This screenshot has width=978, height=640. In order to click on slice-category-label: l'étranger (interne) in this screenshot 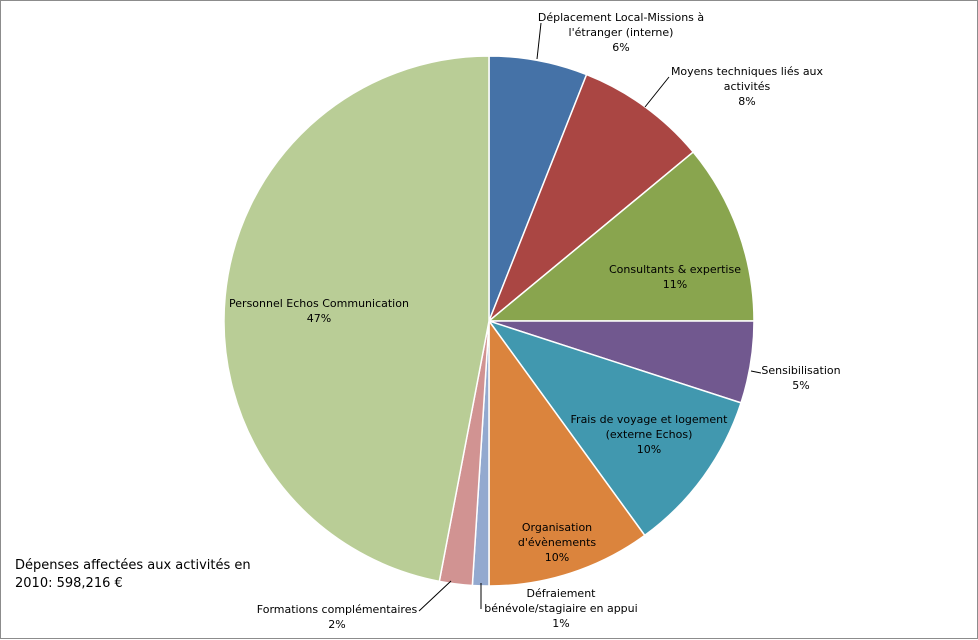, I will do `click(621, 32)`.